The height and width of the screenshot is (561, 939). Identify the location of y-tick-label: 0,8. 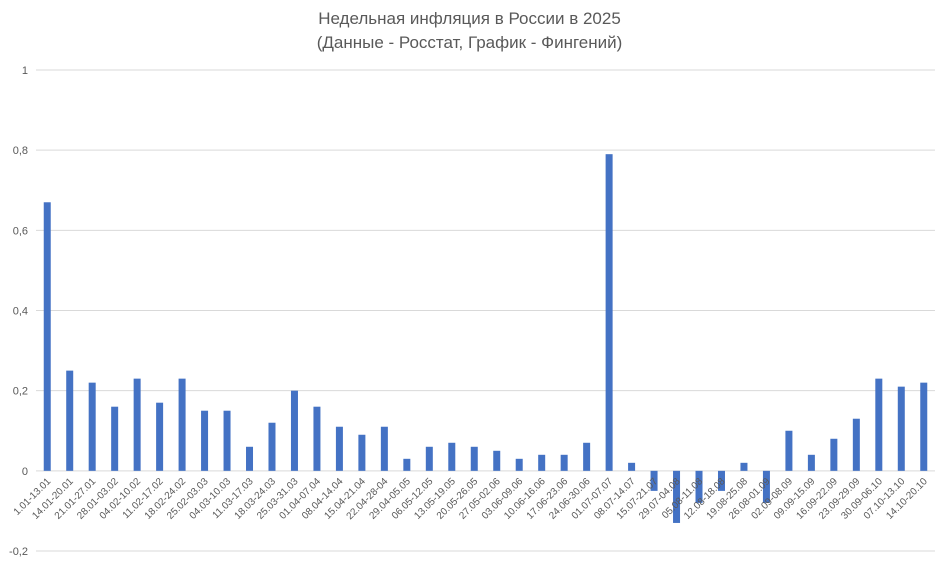
(20, 151).